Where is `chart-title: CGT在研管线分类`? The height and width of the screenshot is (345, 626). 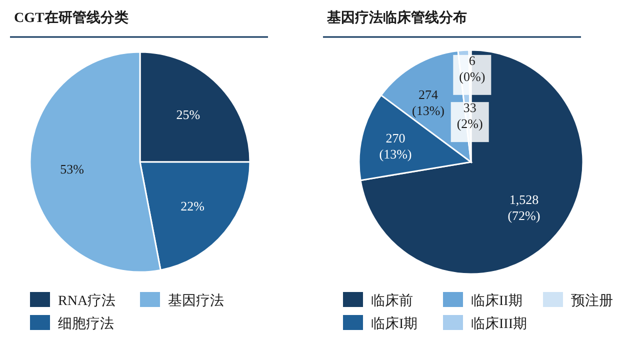 chart-title: CGT在研管线分类 is located at coordinates (71, 18).